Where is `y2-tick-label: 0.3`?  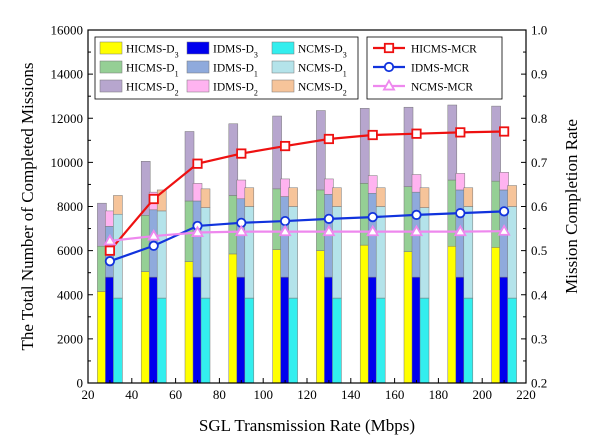 y2-tick-label: 0.3 is located at coordinates (539, 338).